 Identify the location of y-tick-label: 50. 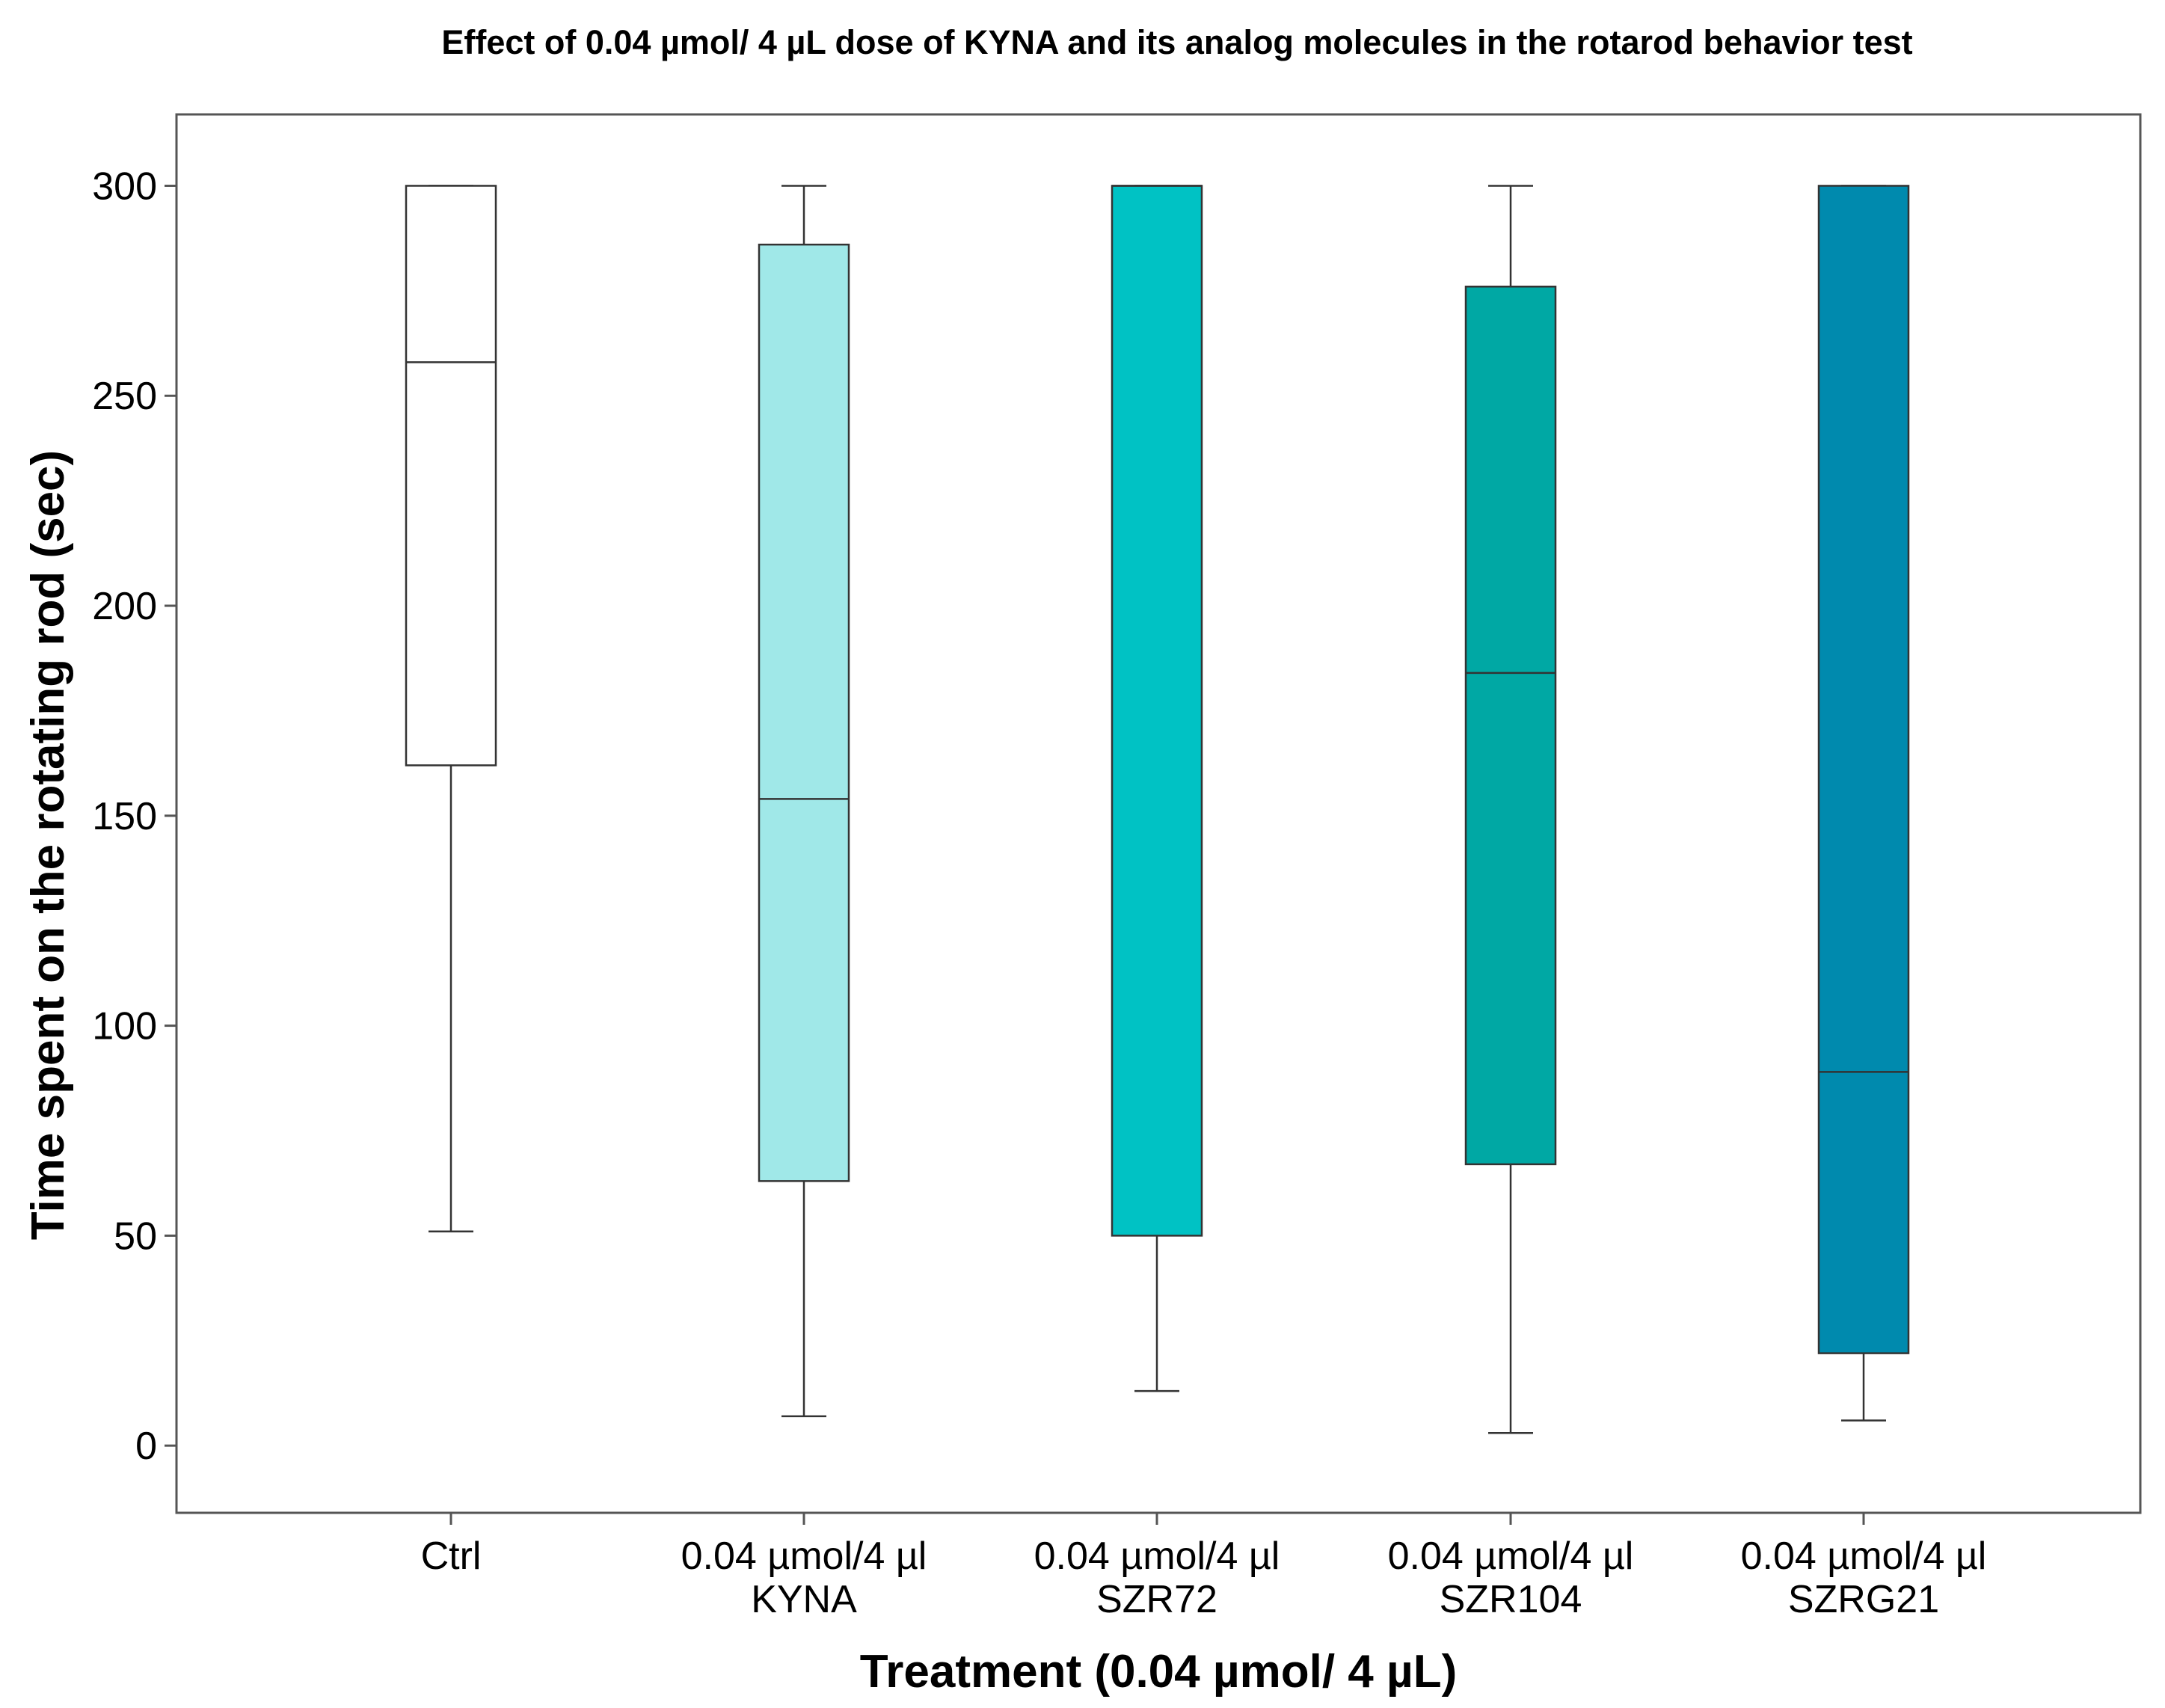
(135, 1236).